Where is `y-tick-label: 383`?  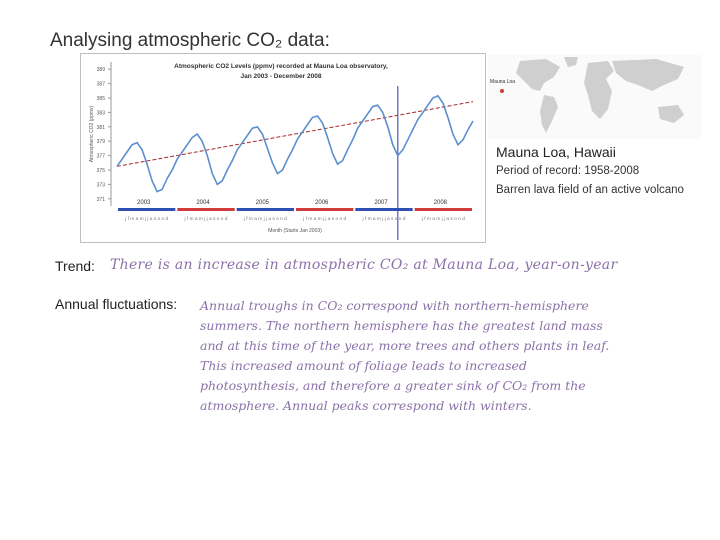 y-tick-label: 383 is located at coordinates (101, 113).